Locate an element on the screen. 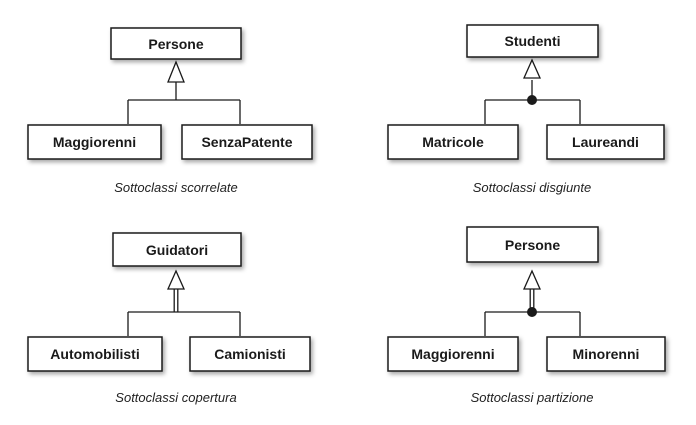 The width and height of the screenshot is (696, 425). child-class-box: SenzaPatente is located at coordinates (247, 142).